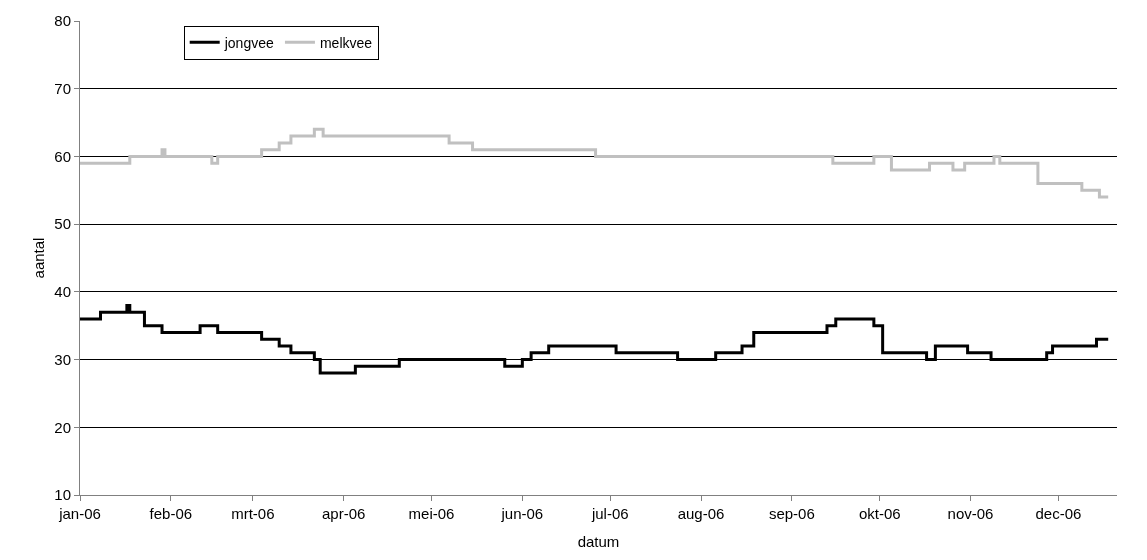 Image resolution: width=1147 pixels, height=560 pixels. Describe the element at coordinates (522, 513) in the screenshot. I see `x-tick-label: jun-06` at that location.